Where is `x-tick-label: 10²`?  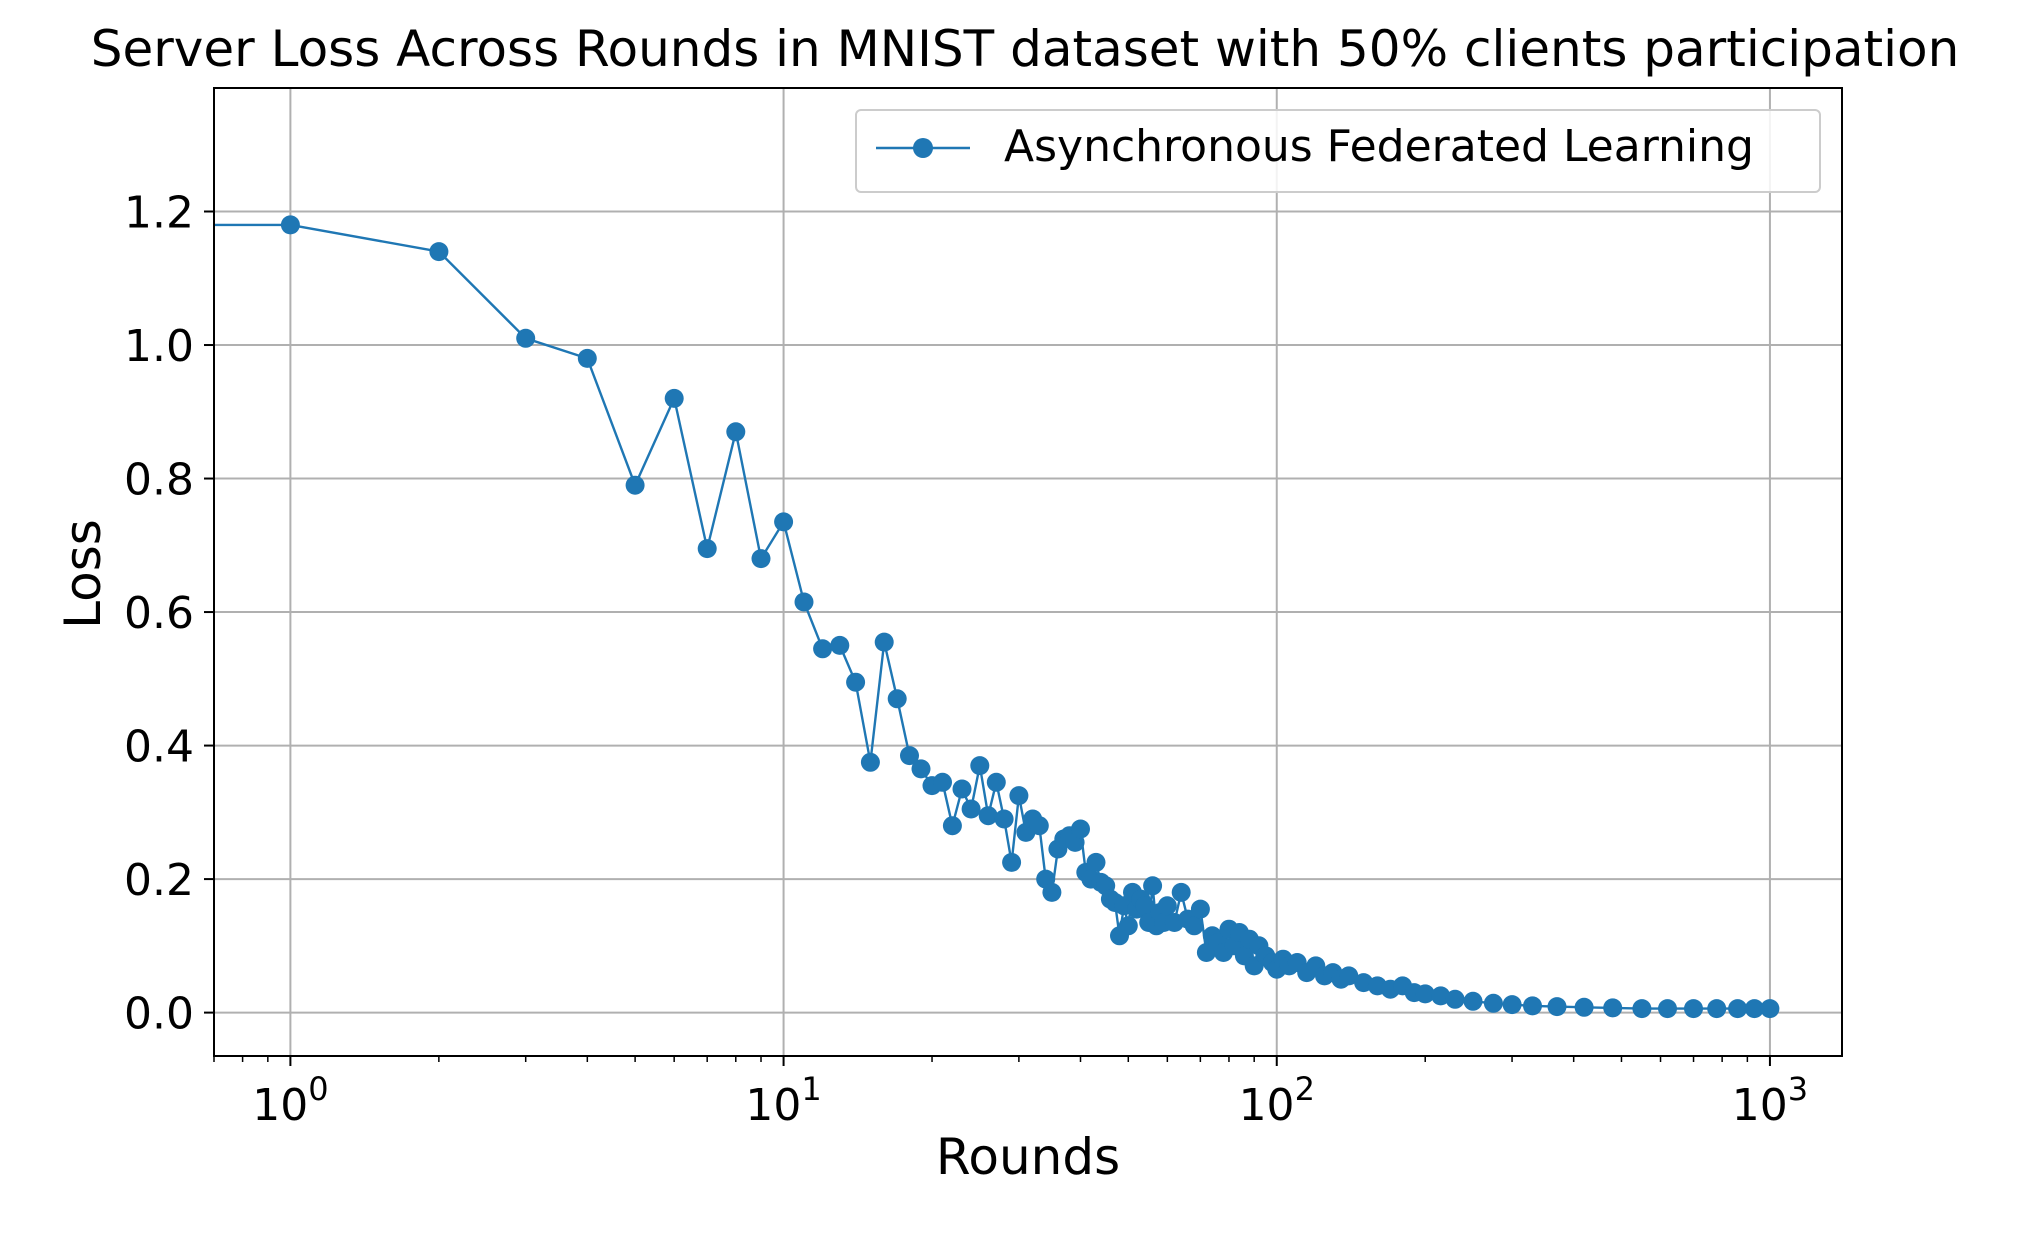 x-tick-label: 10² is located at coordinates (1277, 1100).